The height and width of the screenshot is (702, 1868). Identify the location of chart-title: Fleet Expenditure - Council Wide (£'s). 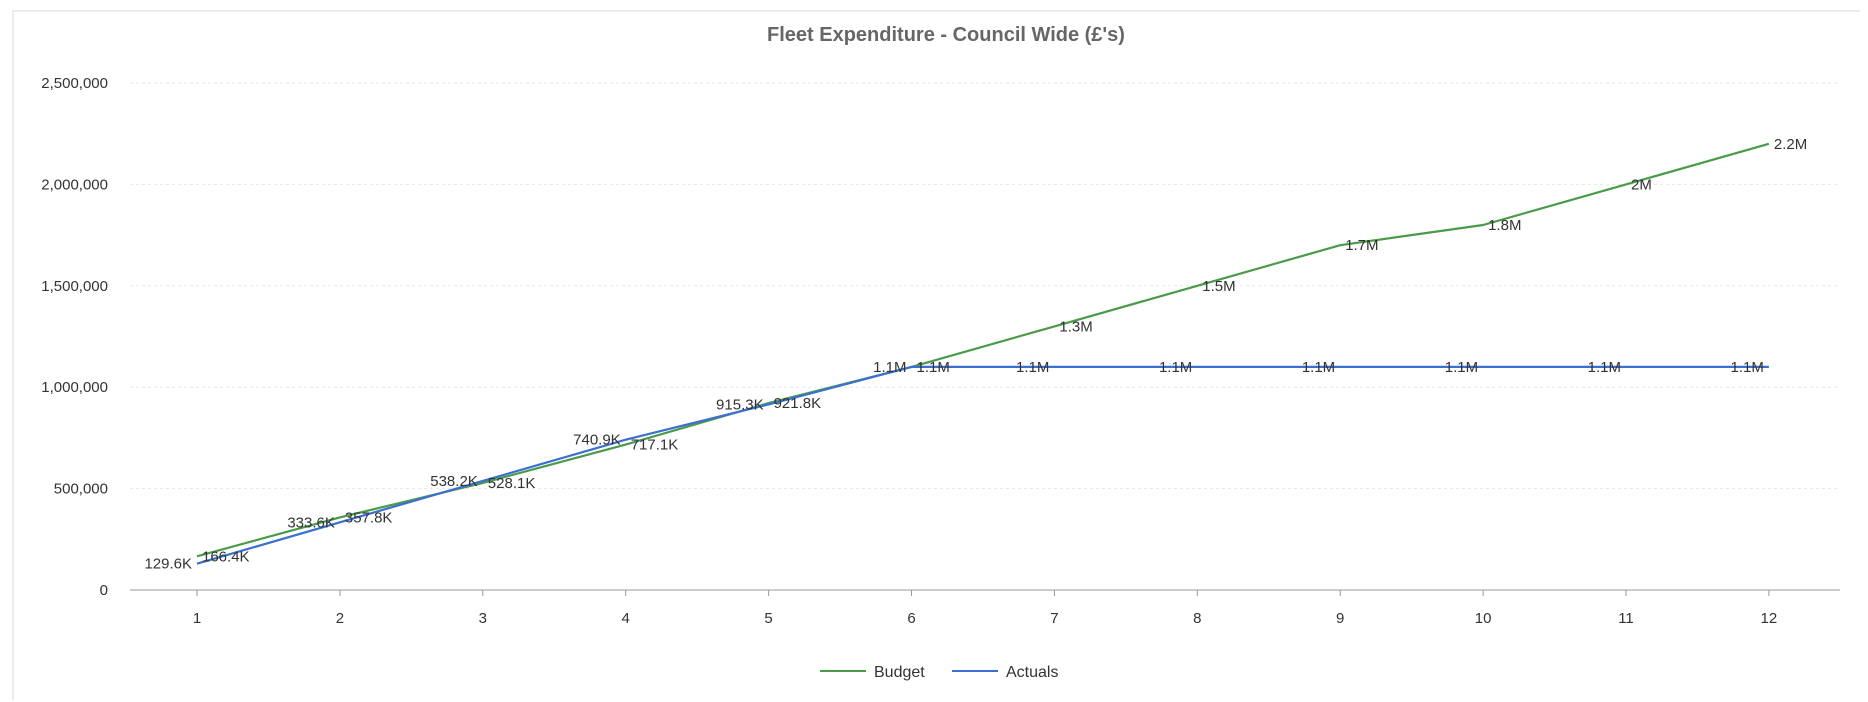
(946, 35).